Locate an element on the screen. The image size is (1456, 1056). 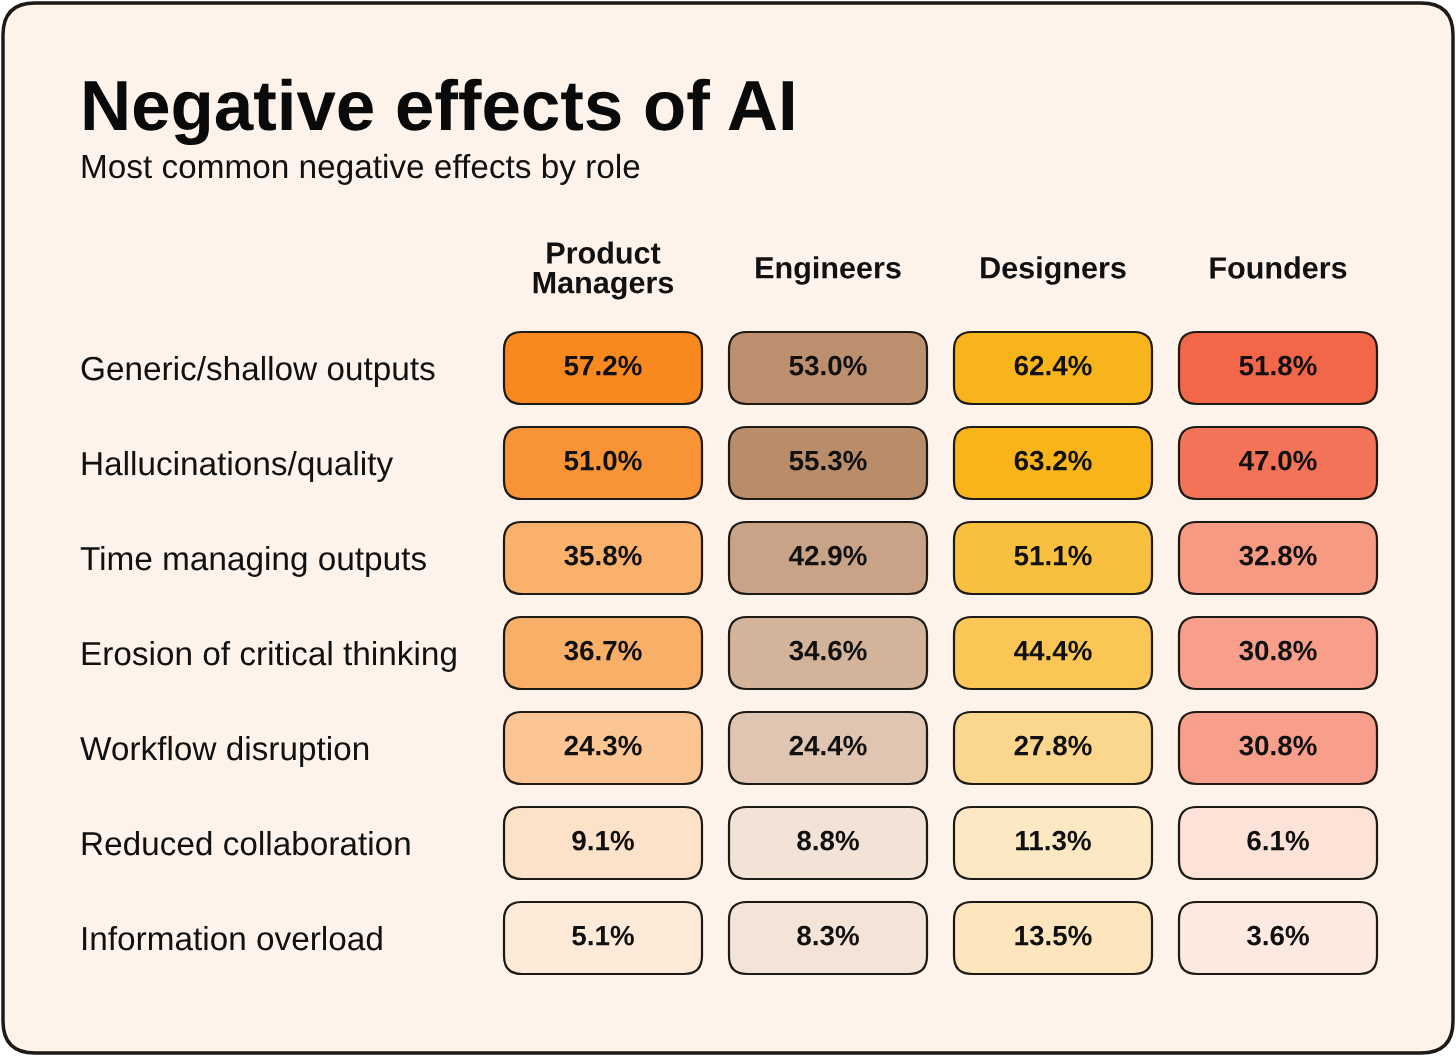
x-tick-label: Product Managers is located at coordinates (603, 270).